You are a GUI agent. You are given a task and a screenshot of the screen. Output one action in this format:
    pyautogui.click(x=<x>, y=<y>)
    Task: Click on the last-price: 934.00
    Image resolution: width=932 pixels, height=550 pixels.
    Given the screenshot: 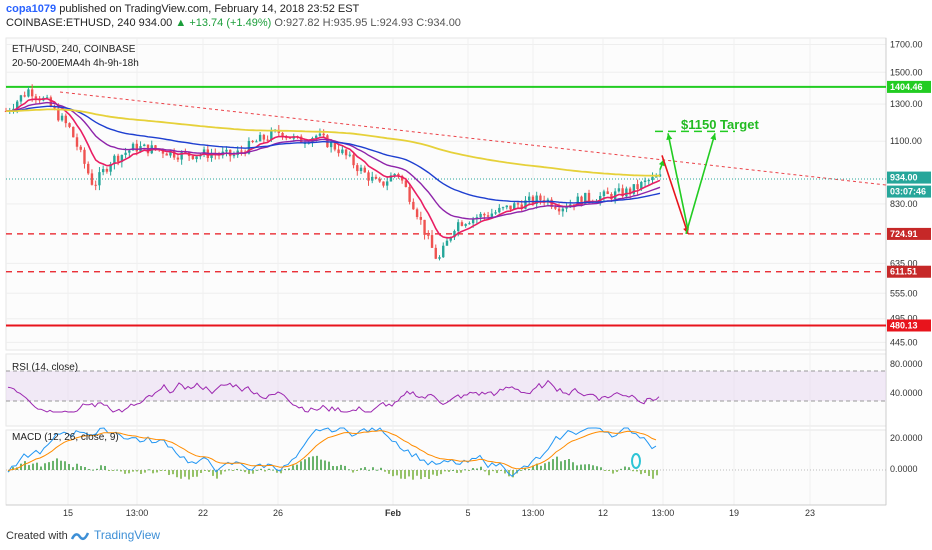 What is the action you would take?
    pyautogui.click(x=155, y=23)
    